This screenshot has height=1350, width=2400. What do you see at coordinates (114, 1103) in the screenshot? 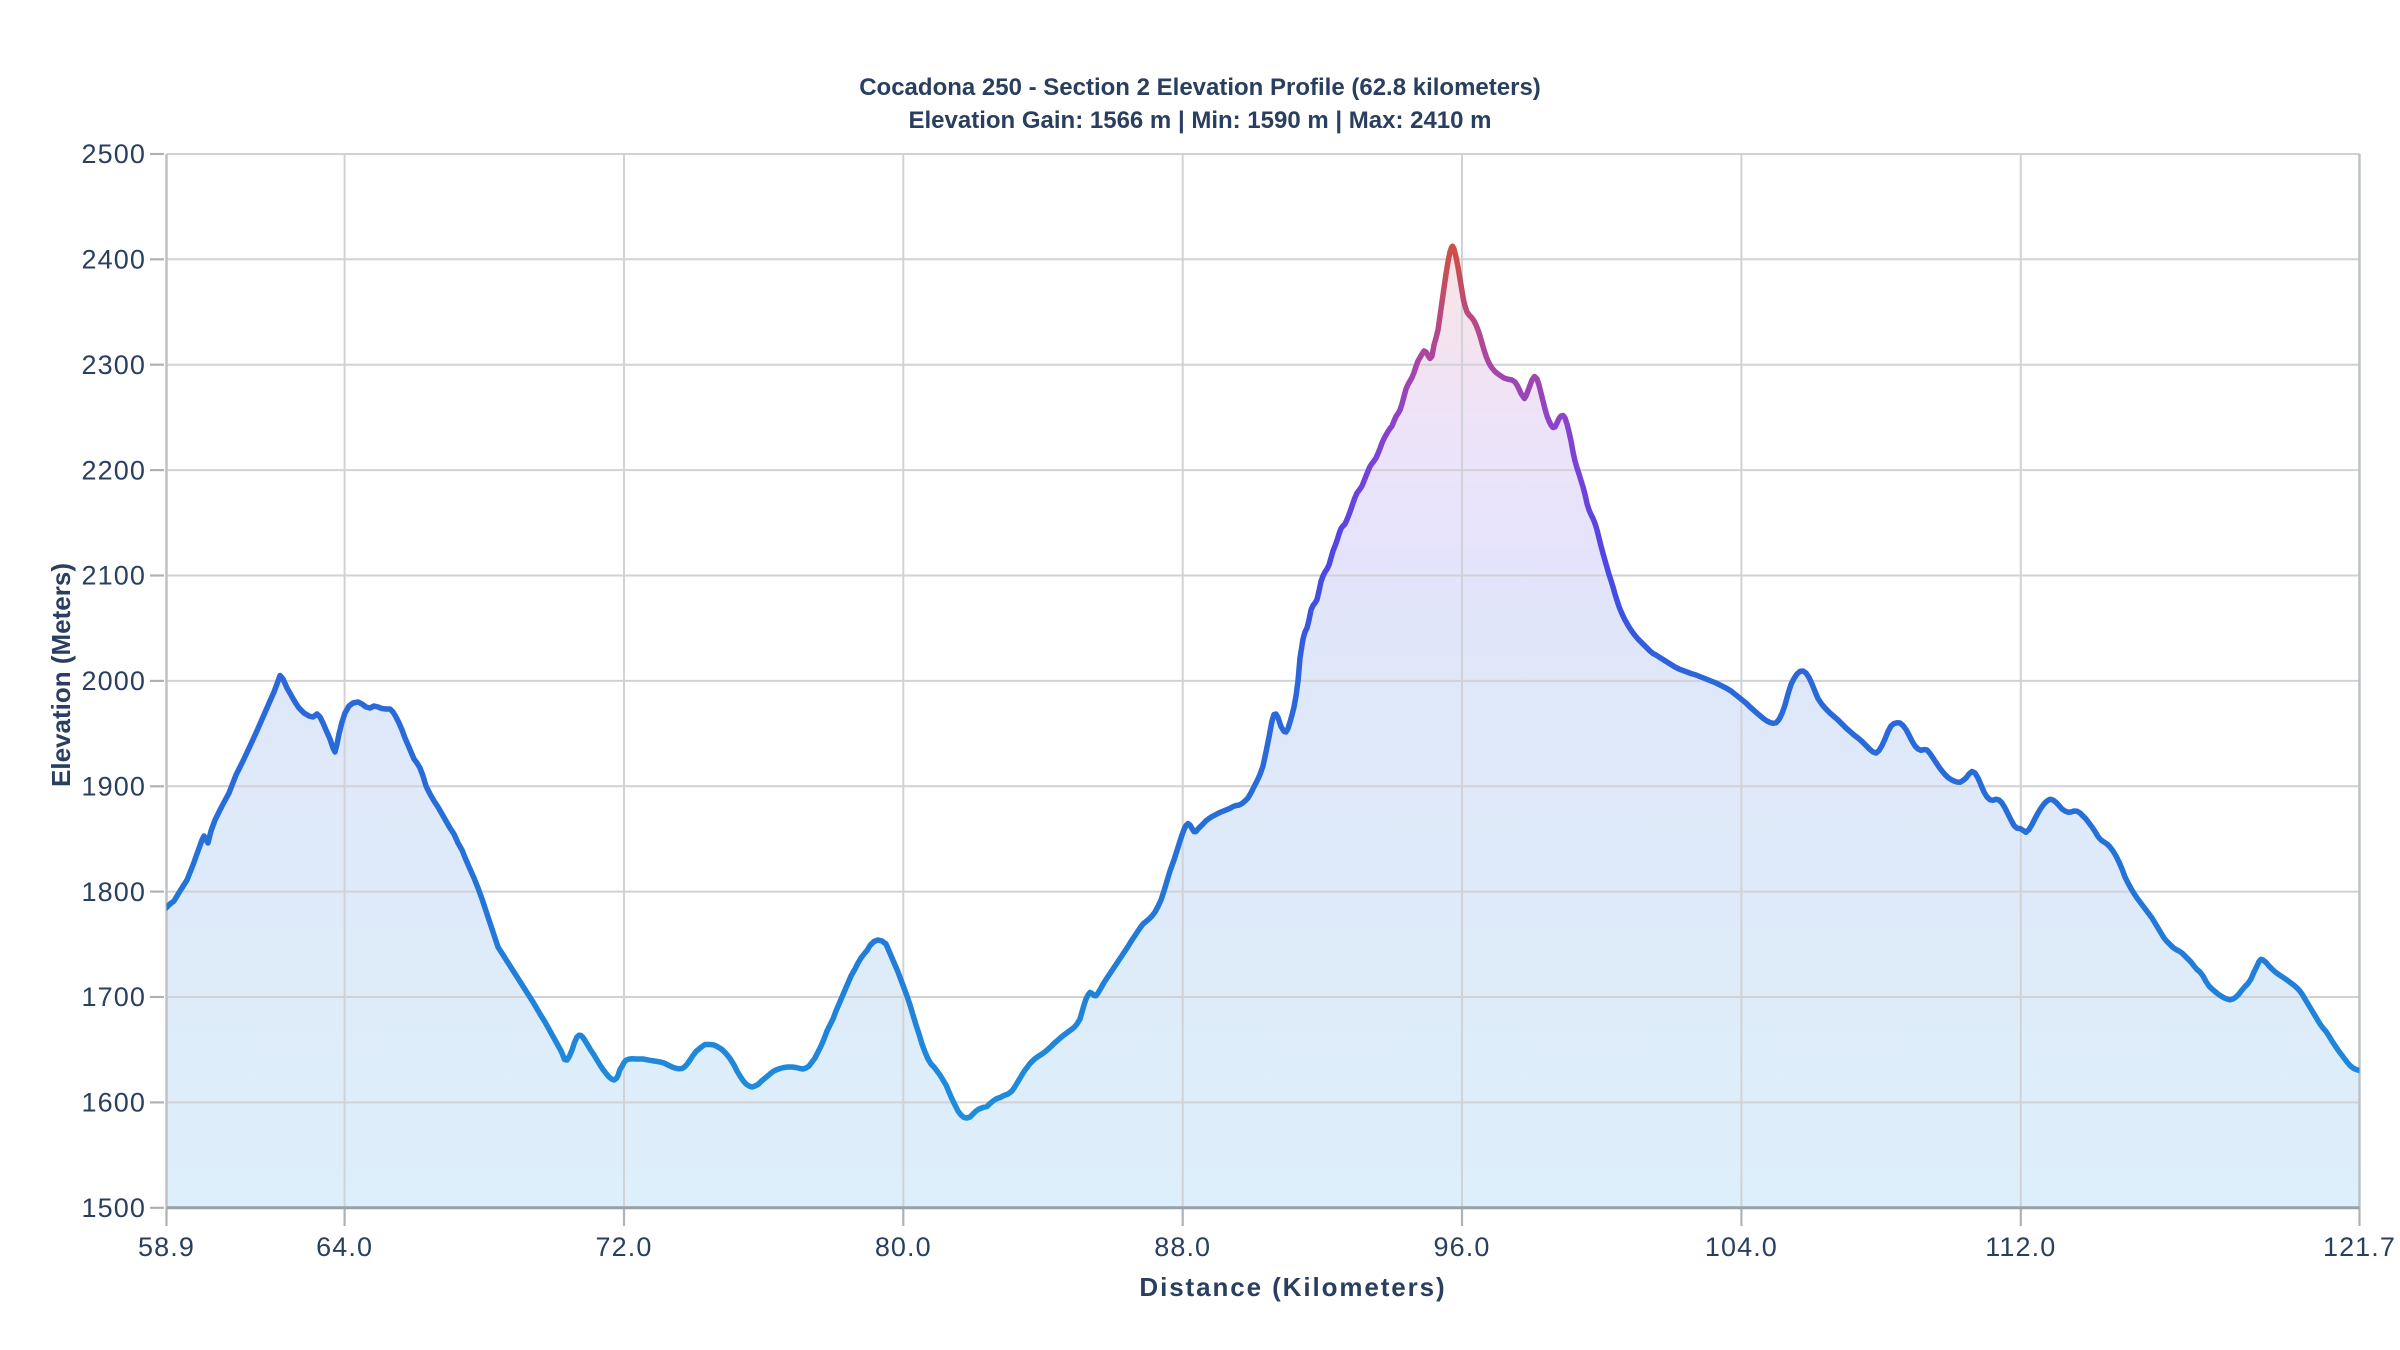
I see `svg-text: 1600` at bounding box center [114, 1103].